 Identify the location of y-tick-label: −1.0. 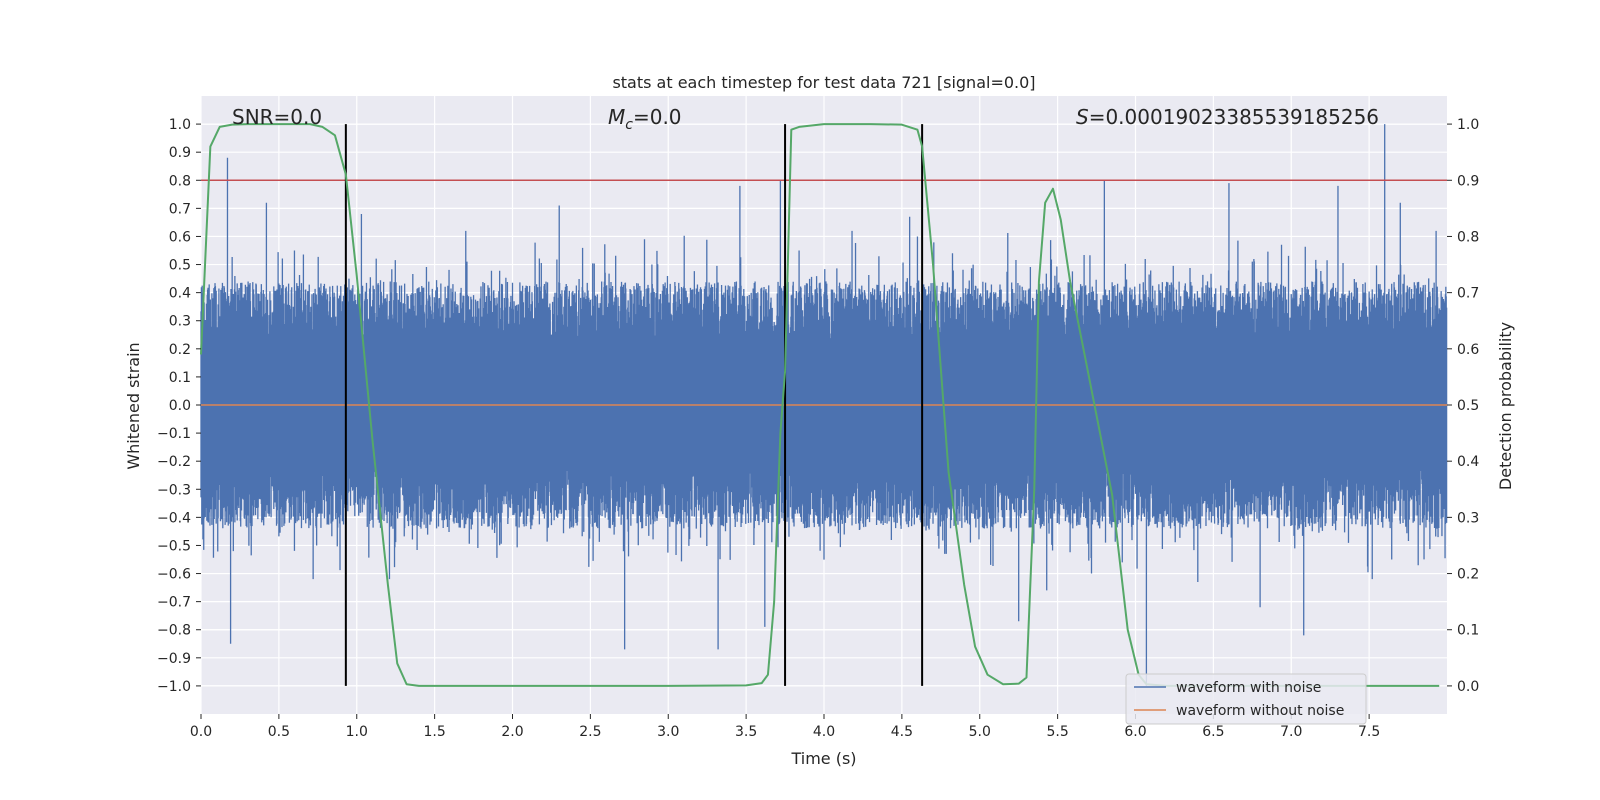
(174, 687).